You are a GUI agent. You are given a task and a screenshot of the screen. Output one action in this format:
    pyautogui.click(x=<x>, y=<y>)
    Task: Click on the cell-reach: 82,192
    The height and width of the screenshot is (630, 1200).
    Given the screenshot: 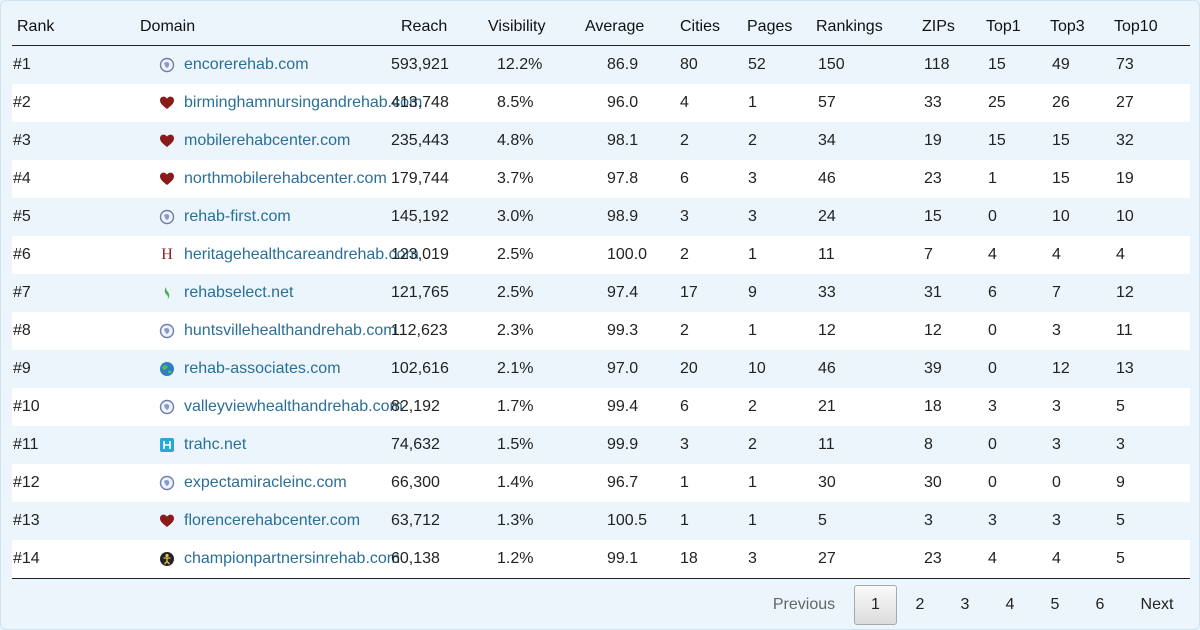 What is the action you would take?
    pyautogui.click(x=436, y=407)
    